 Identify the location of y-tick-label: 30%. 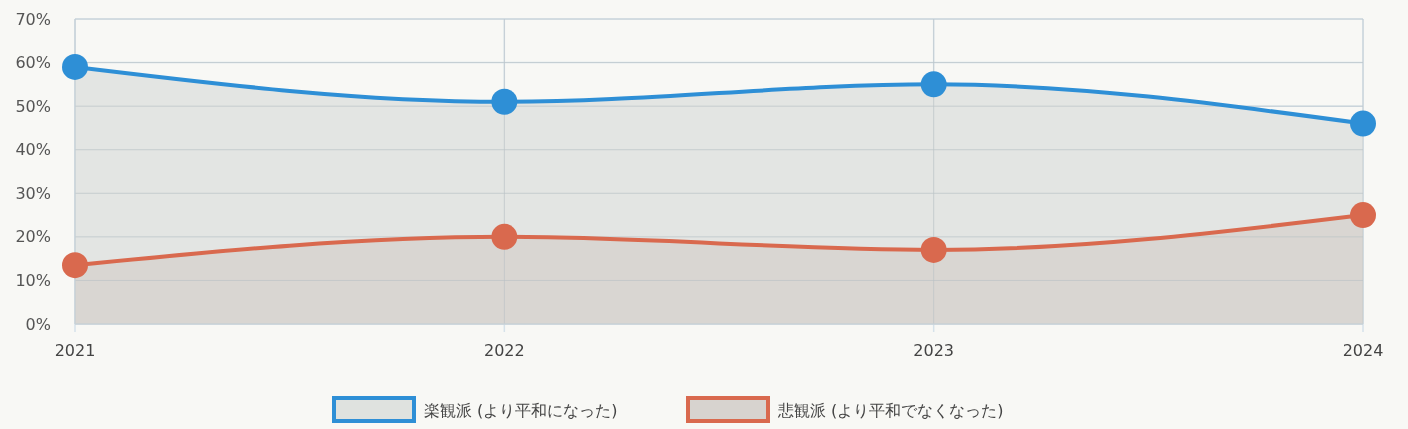
(33, 193).